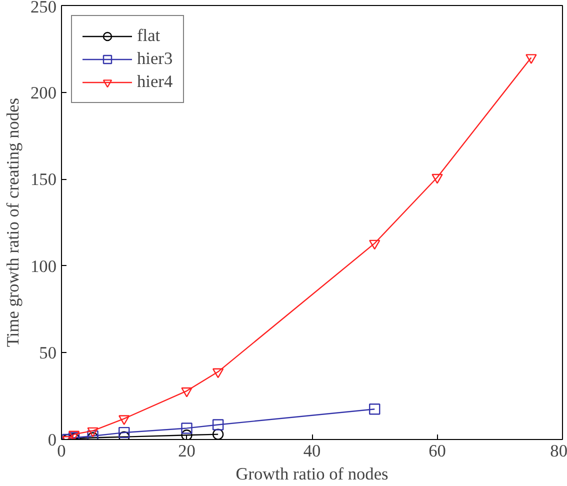  What do you see at coordinates (43, 8) in the screenshot?
I see `y-tick-label: 250` at bounding box center [43, 8].